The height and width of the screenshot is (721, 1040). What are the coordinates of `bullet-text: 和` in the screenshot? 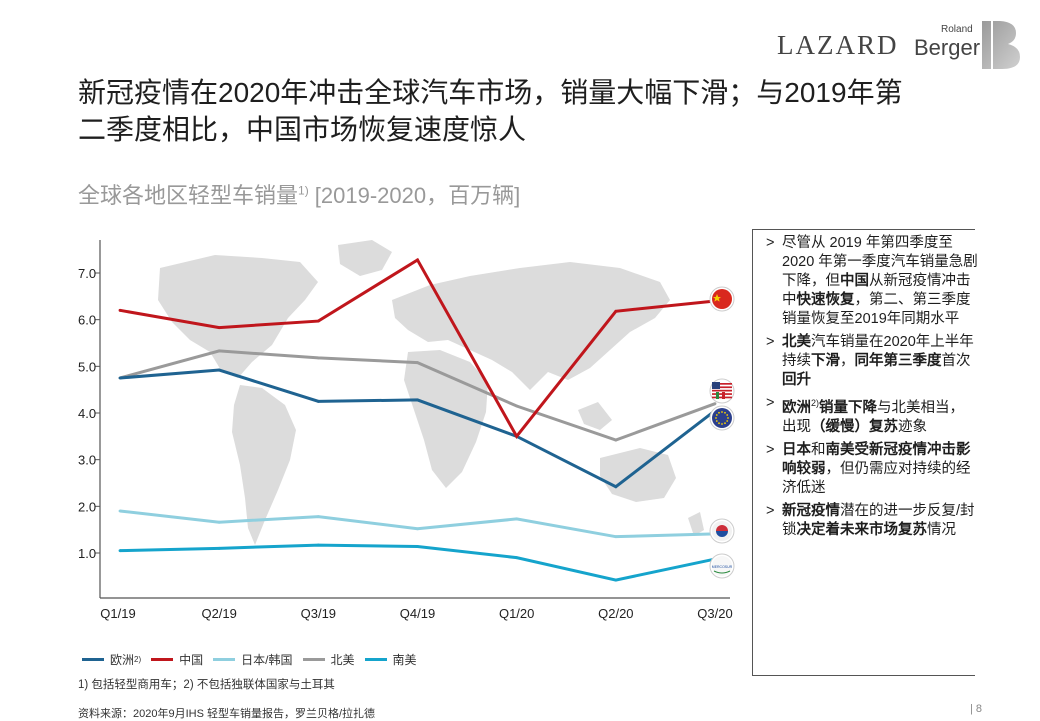 It's located at (818, 449).